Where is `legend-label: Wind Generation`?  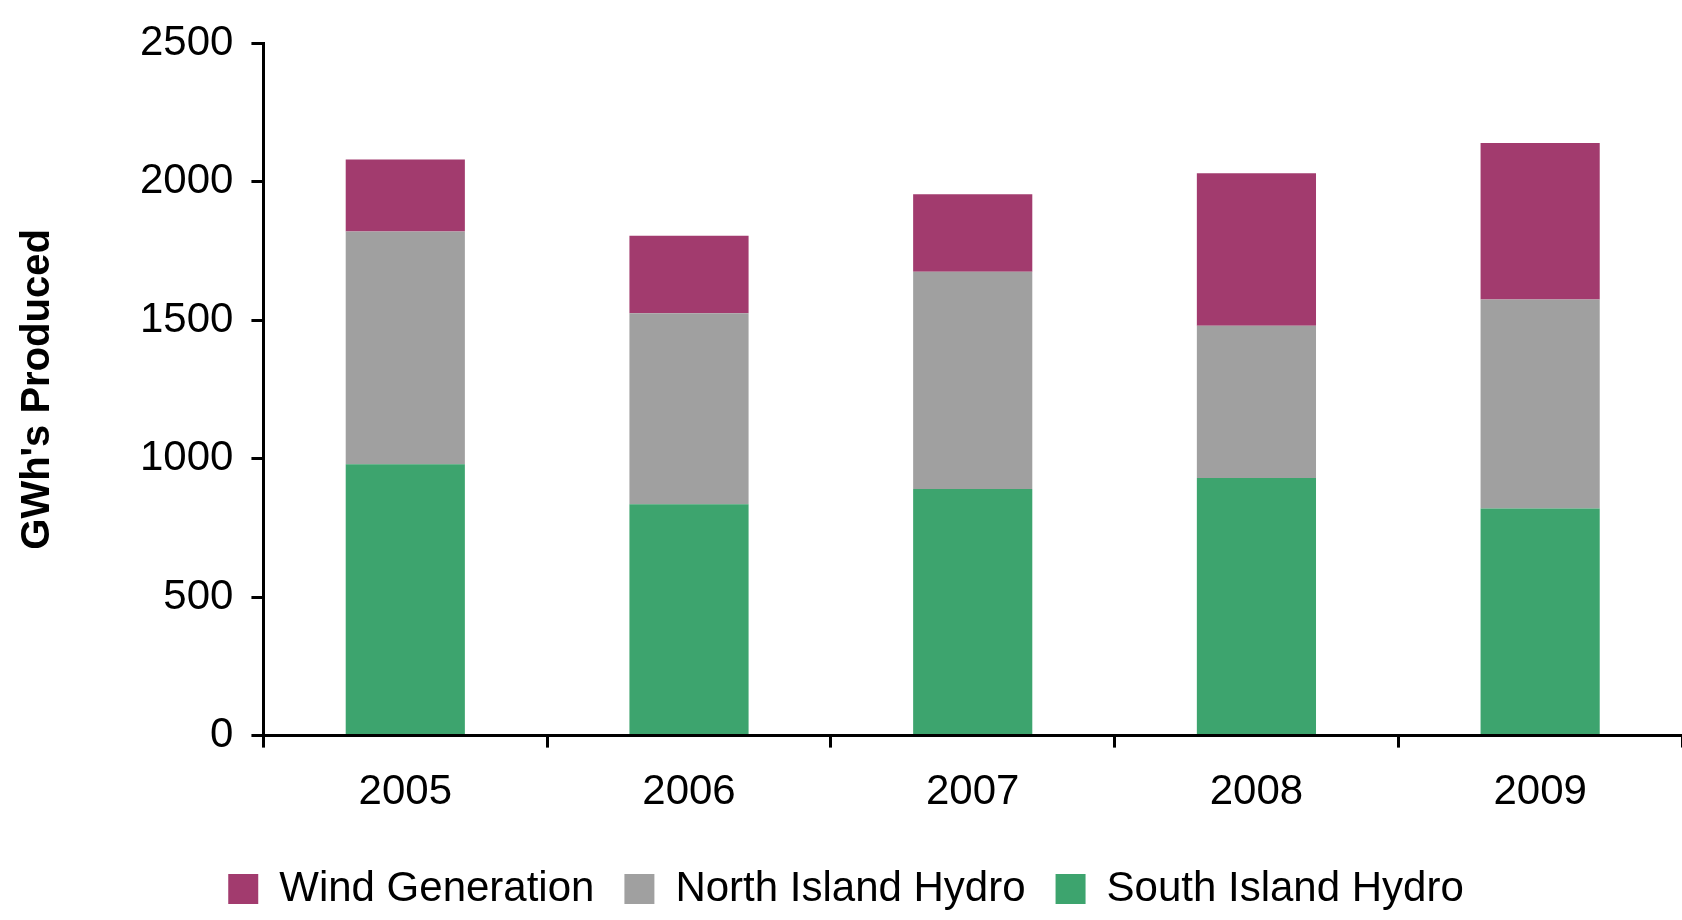 legend-label: Wind Generation is located at coordinates (437, 886).